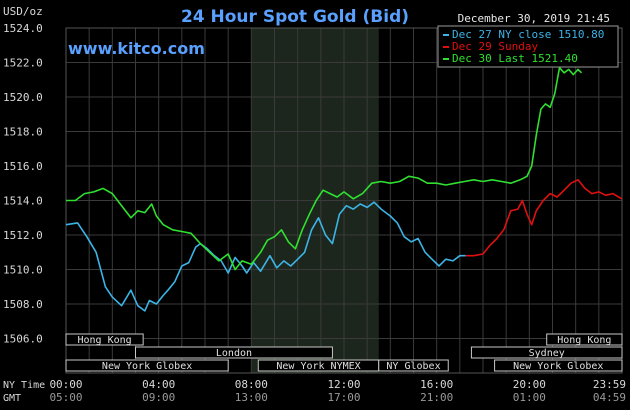  What do you see at coordinates (609, 384) in the screenshot?
I see `x-tick-label-ny: 23:59` at bounding box center [609, 384].